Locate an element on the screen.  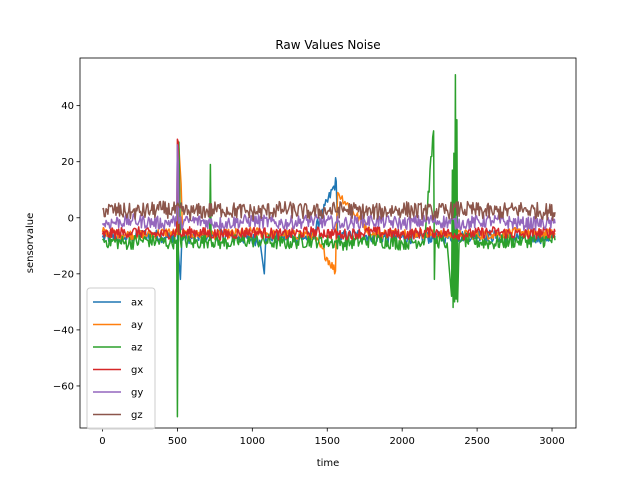
y-axis-title: sensorvalue is located at coordinates (30, 243).